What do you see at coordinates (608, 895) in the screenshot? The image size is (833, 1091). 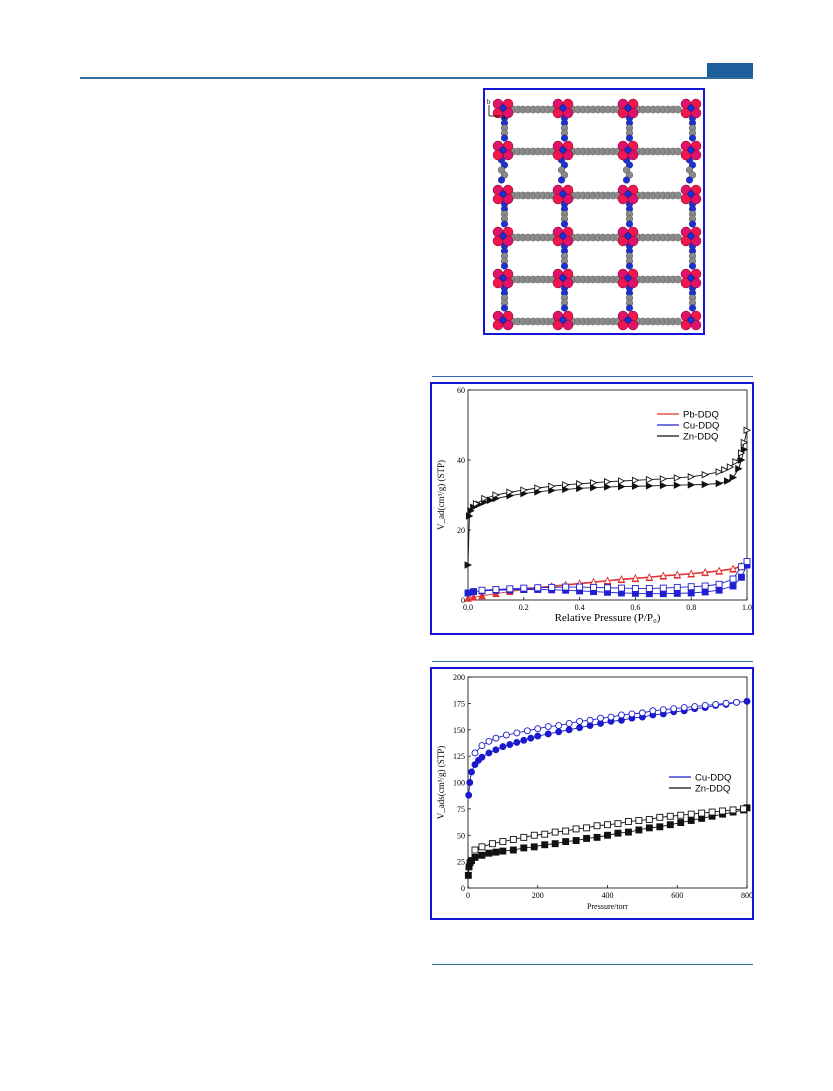 I see `x-tick-label: 400` at bounding box center [608, 895].